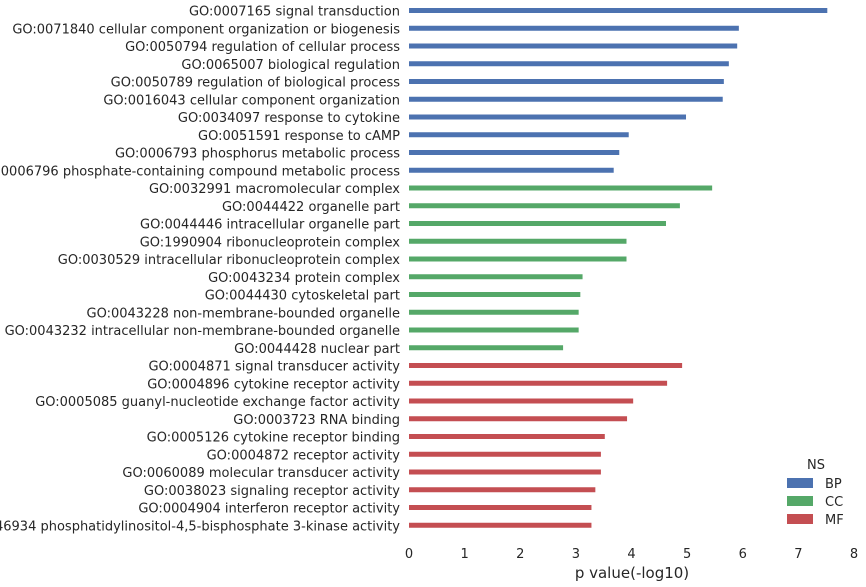  What do you see at coordinates (576, 554) in the screenshot?
I see `x-tick-label: 3` at bounding box center [576, 554].